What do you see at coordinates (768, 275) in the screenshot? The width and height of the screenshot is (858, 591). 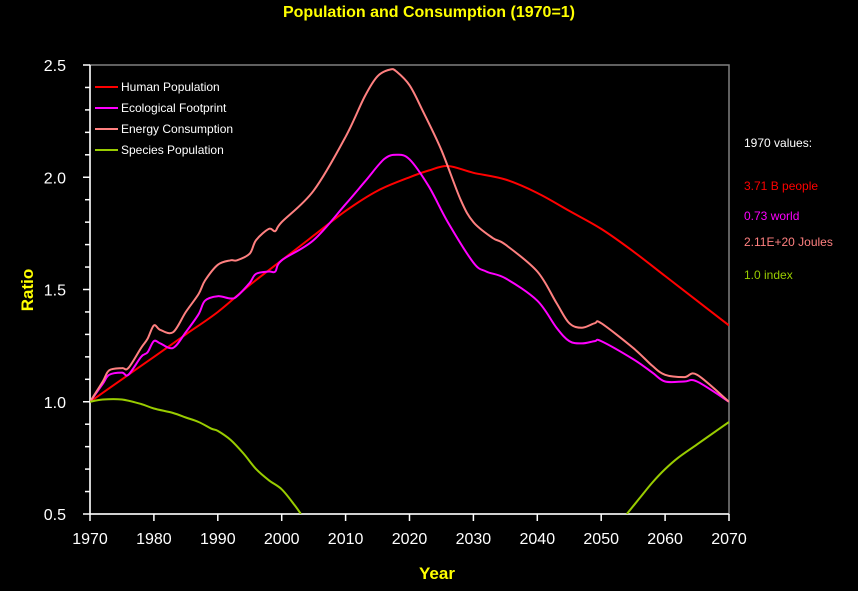 I see `side-value: 1.0 index` at bounding box center [768, 275].